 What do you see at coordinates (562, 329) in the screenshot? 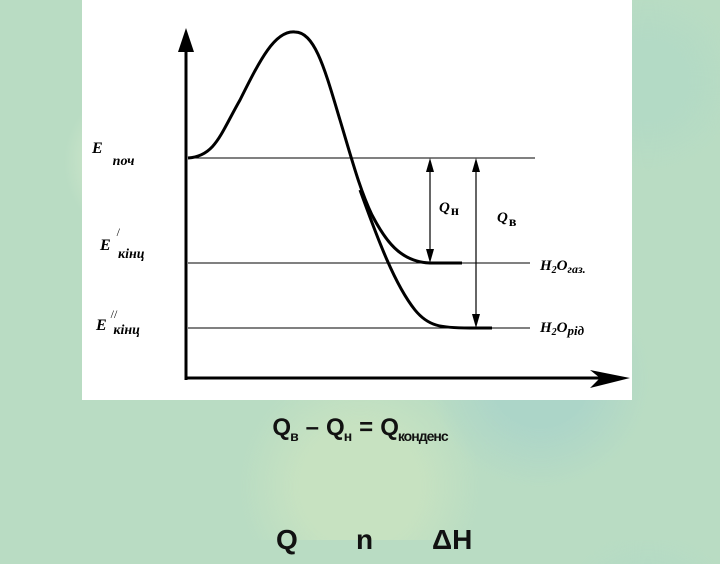
I see `label-liquid: H2Oрід` at bounding box center [562, 329].